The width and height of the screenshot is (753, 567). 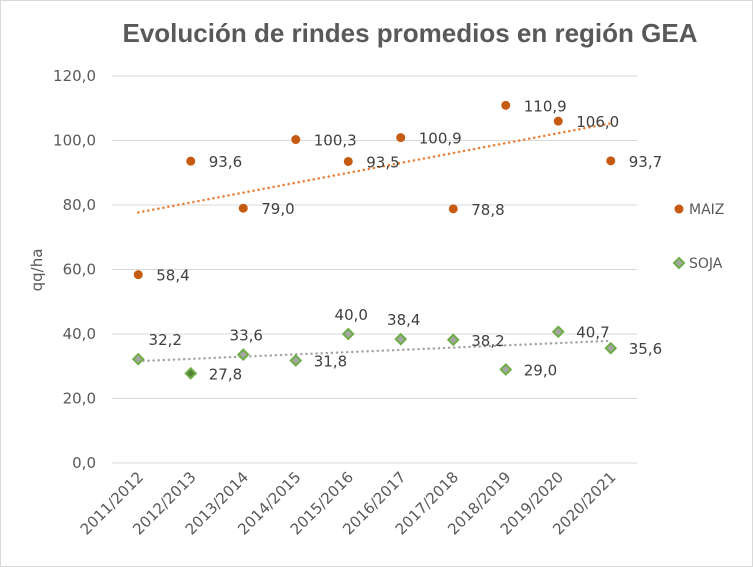 What do you see at coordinates (487, 341) in the screenshot?
I see `data-label-soja: 38,2` at bounding box center [487, 341].